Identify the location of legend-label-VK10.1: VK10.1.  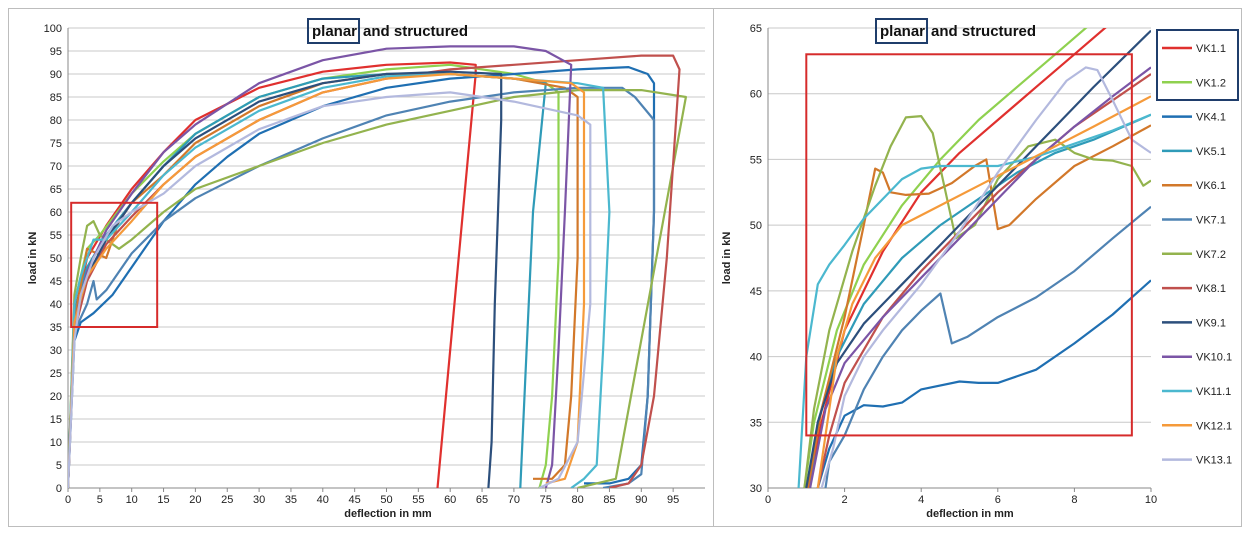
(1214, 358).